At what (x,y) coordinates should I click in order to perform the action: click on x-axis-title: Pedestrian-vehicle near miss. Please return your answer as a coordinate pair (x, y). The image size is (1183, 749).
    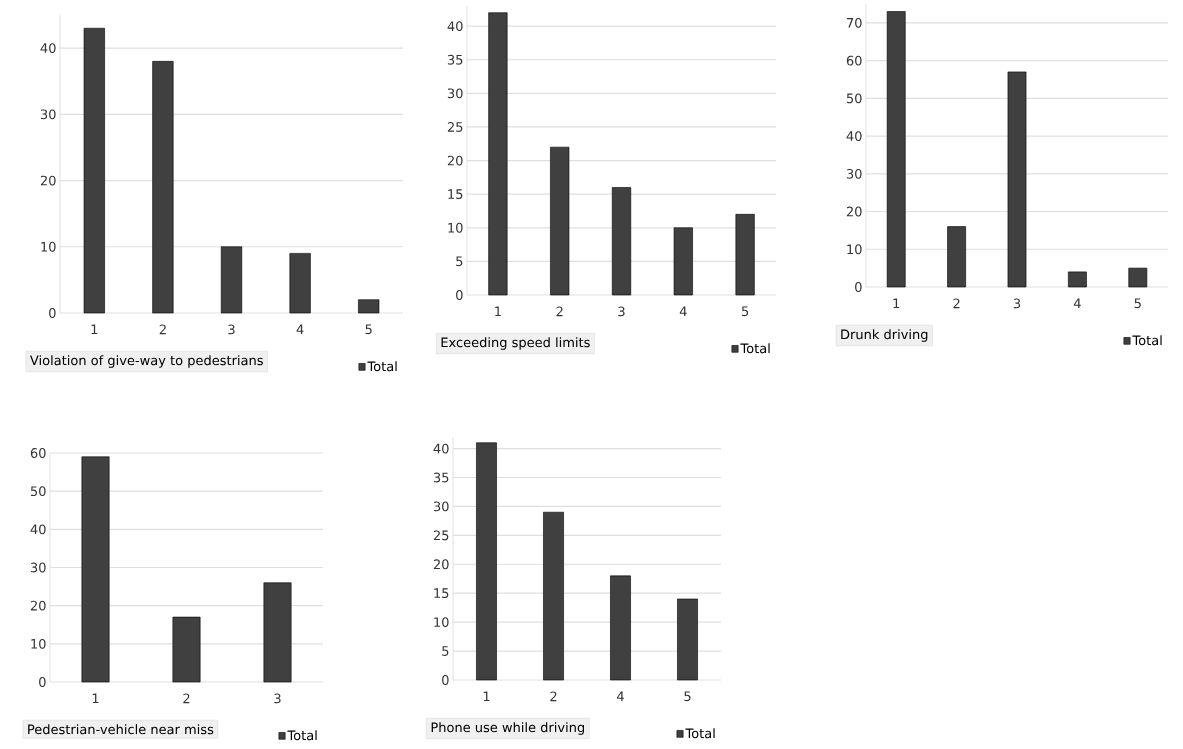
    Looking at the image, I should click on (121, 729).